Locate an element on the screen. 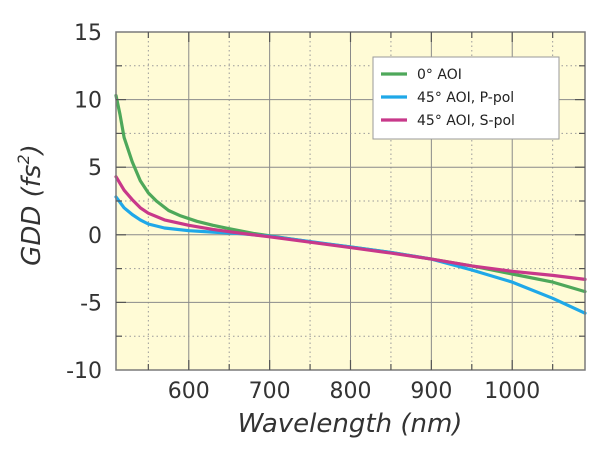 Image resolution: width=597 pixels, height=450 pixels. legend-label: 45° AOI, S-pol is located at coordinates (466, 121).